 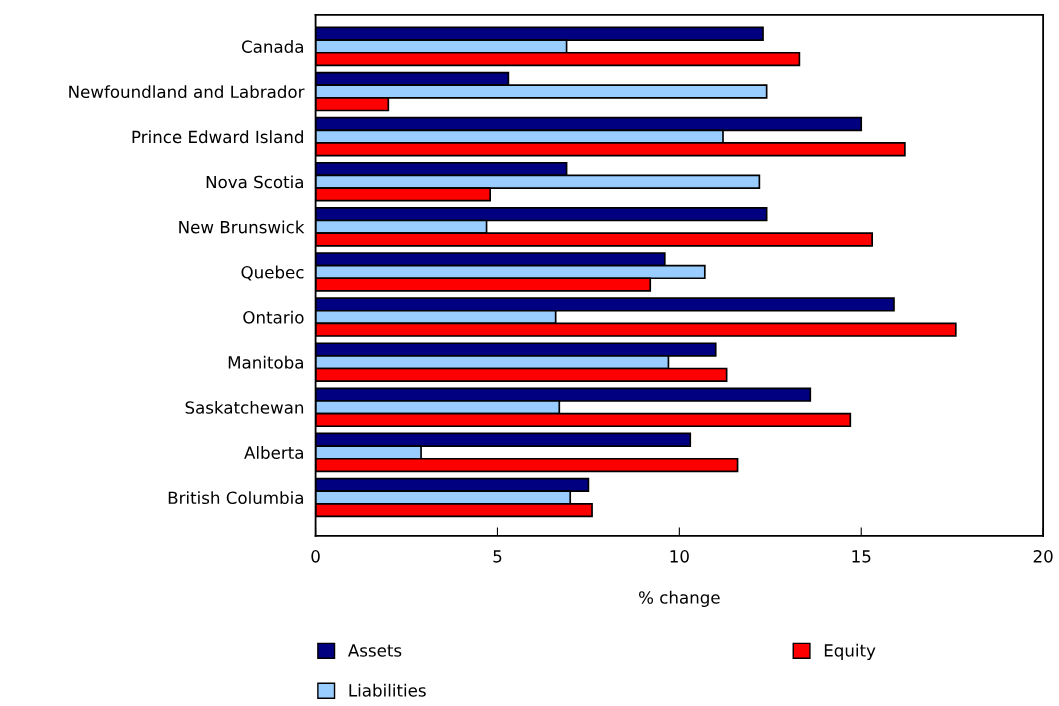 I want to click on legend-label: Liabilities, so click(x=387, y=690).